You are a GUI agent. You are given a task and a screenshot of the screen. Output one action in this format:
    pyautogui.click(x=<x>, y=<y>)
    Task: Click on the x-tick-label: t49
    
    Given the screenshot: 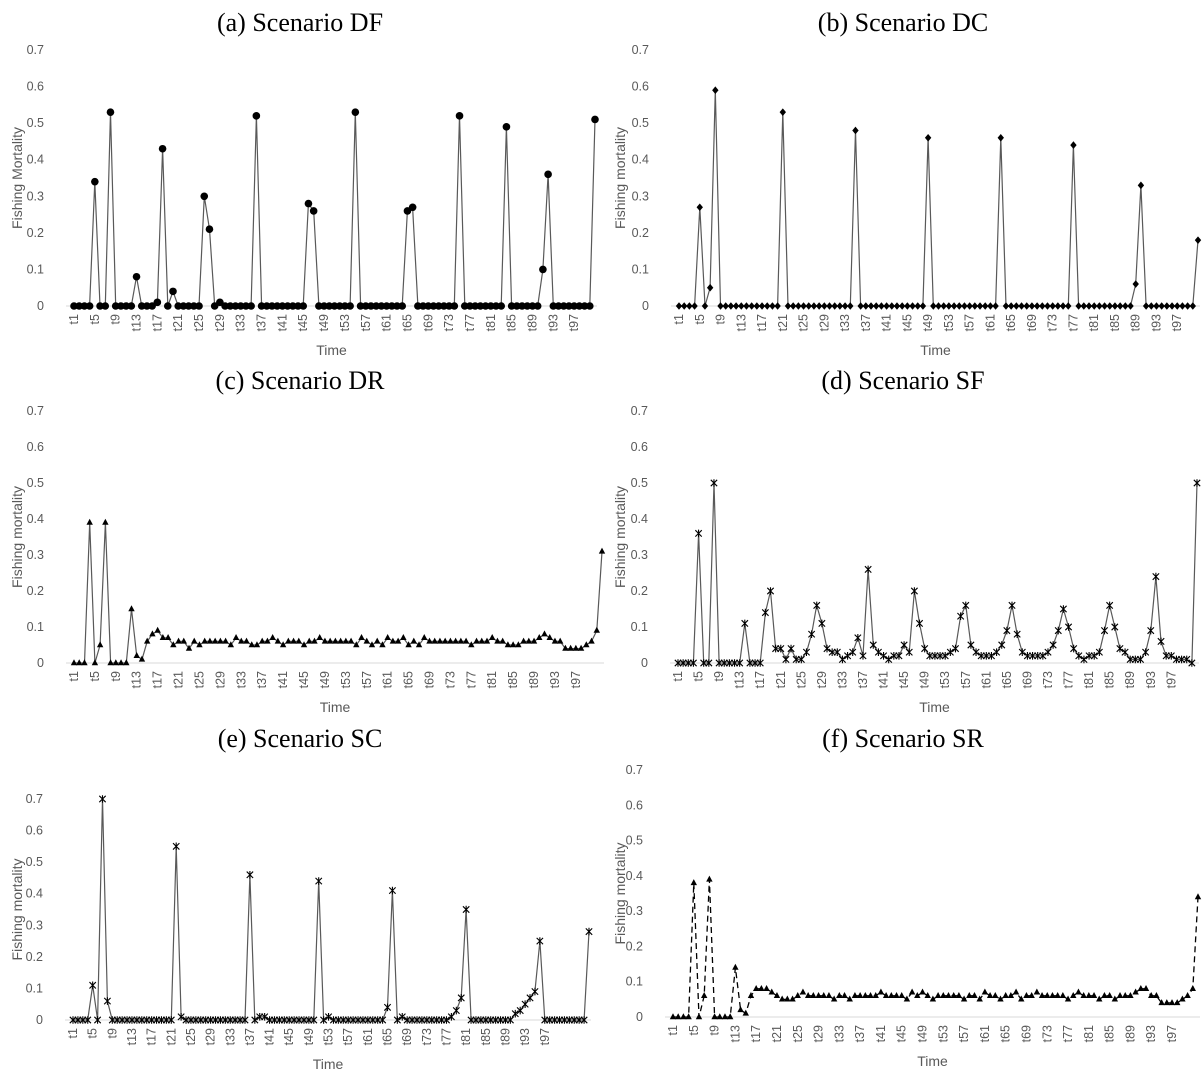 What is the action you would take?
    pyautogui.click(x=309, y=1036)
    